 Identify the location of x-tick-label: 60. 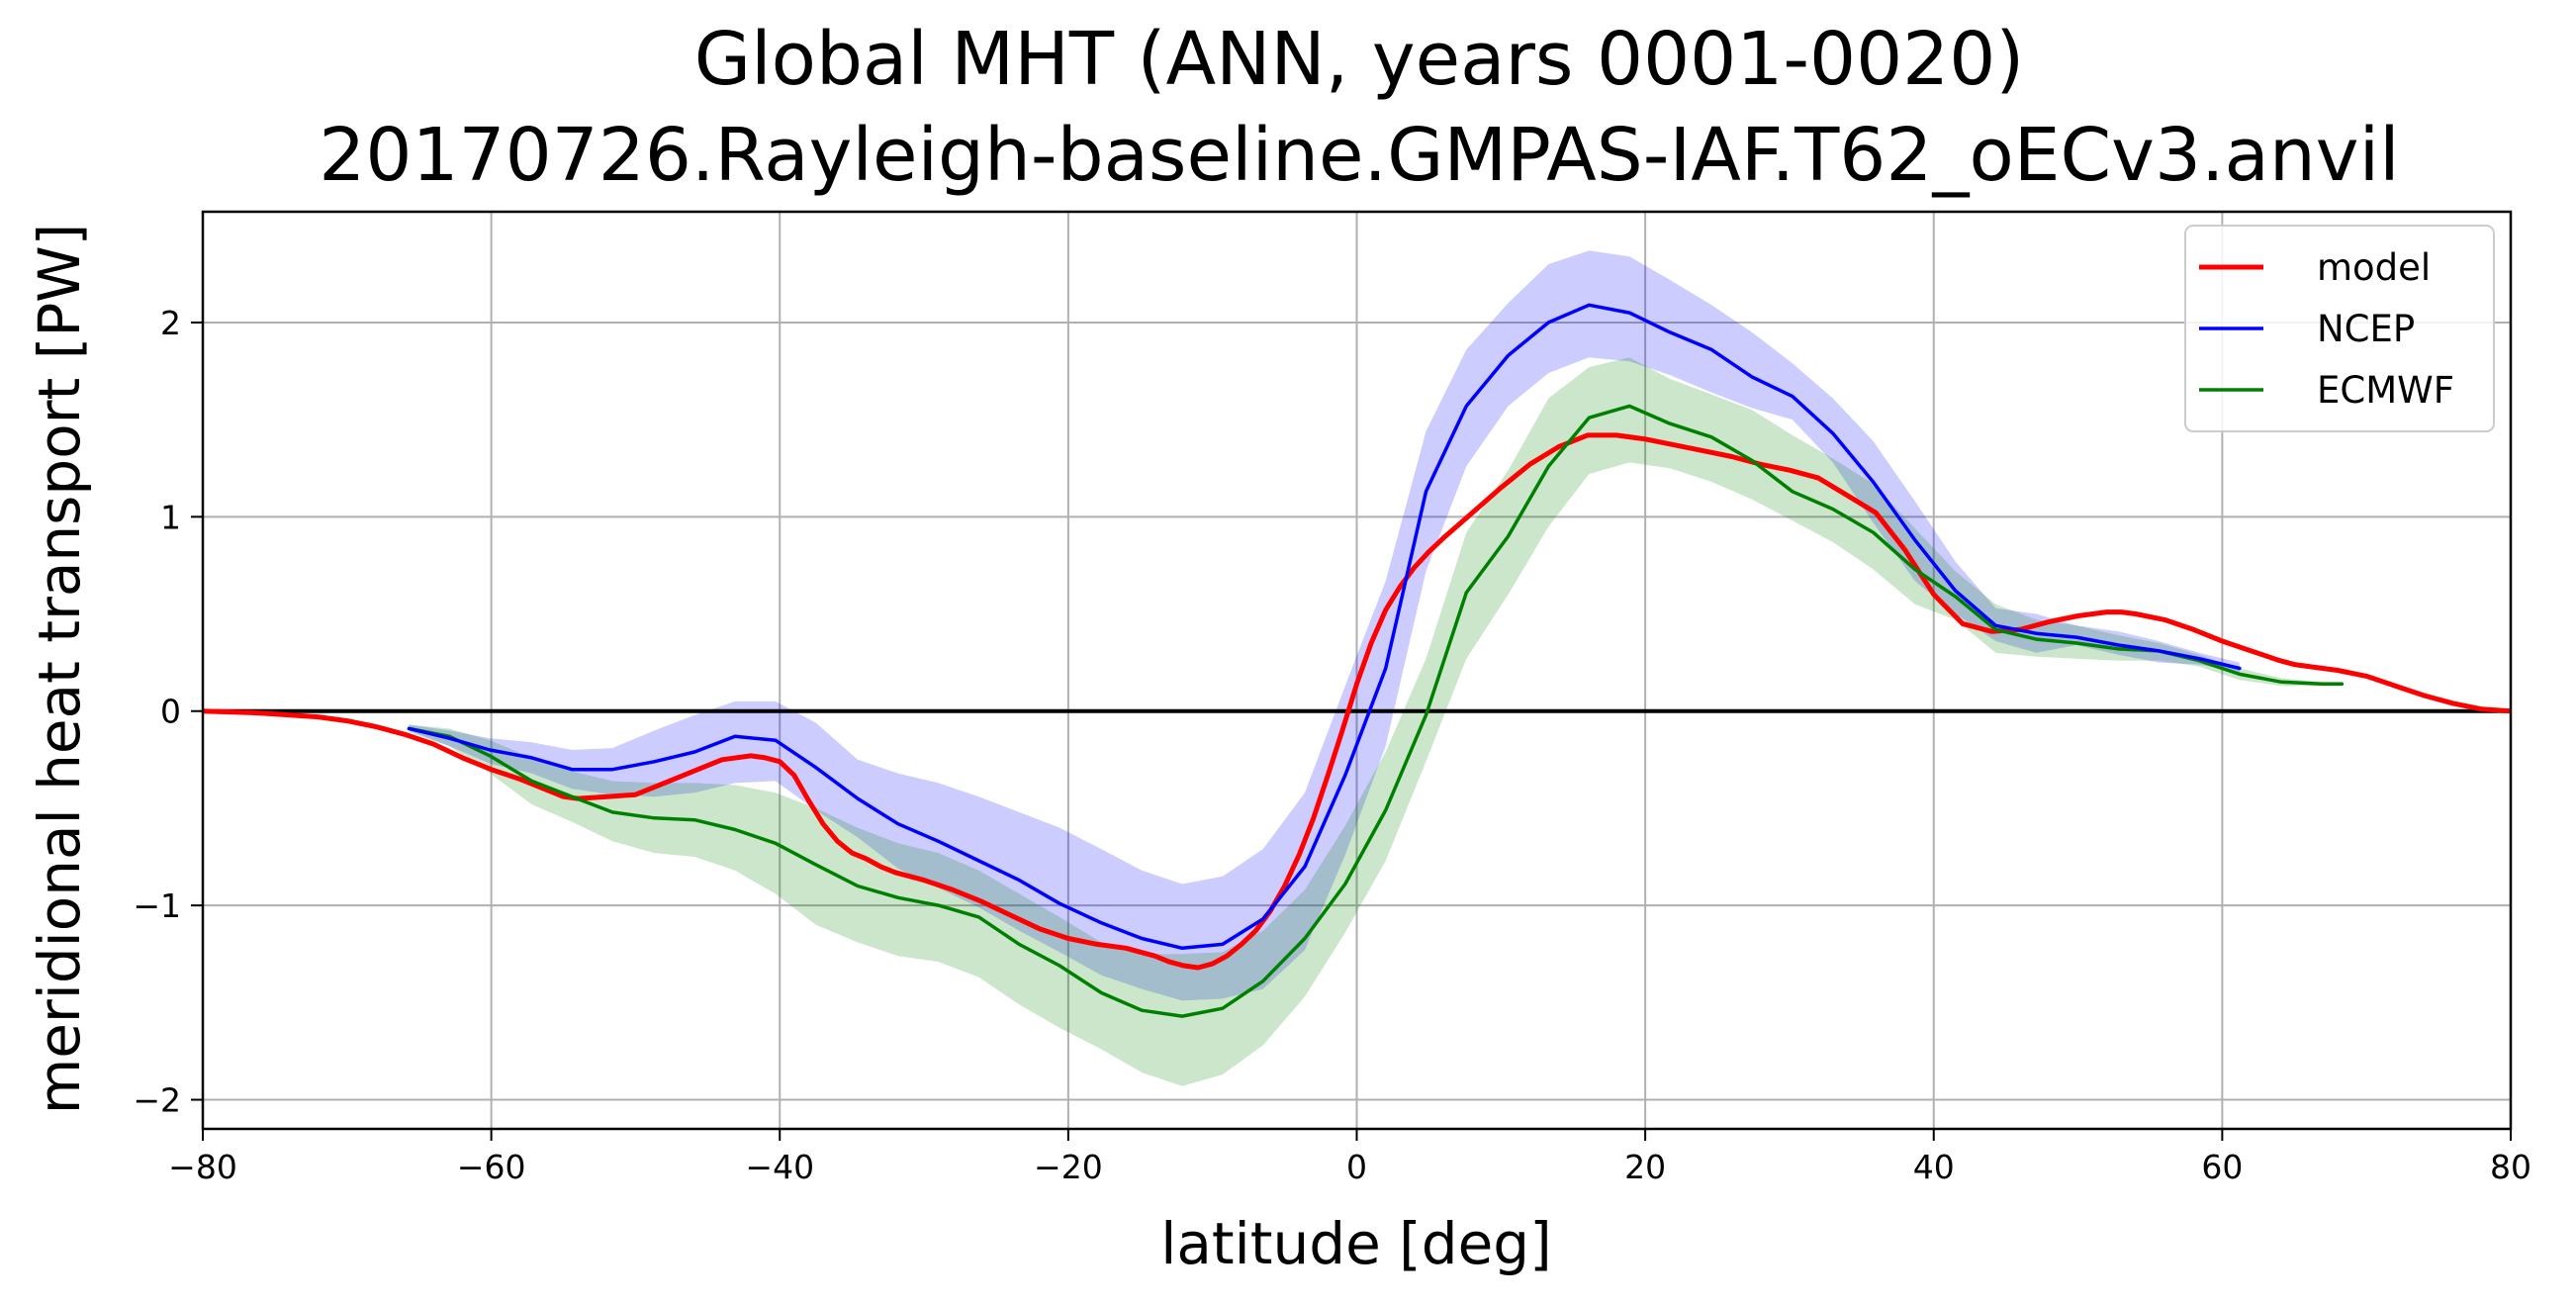
(2222, 1167).